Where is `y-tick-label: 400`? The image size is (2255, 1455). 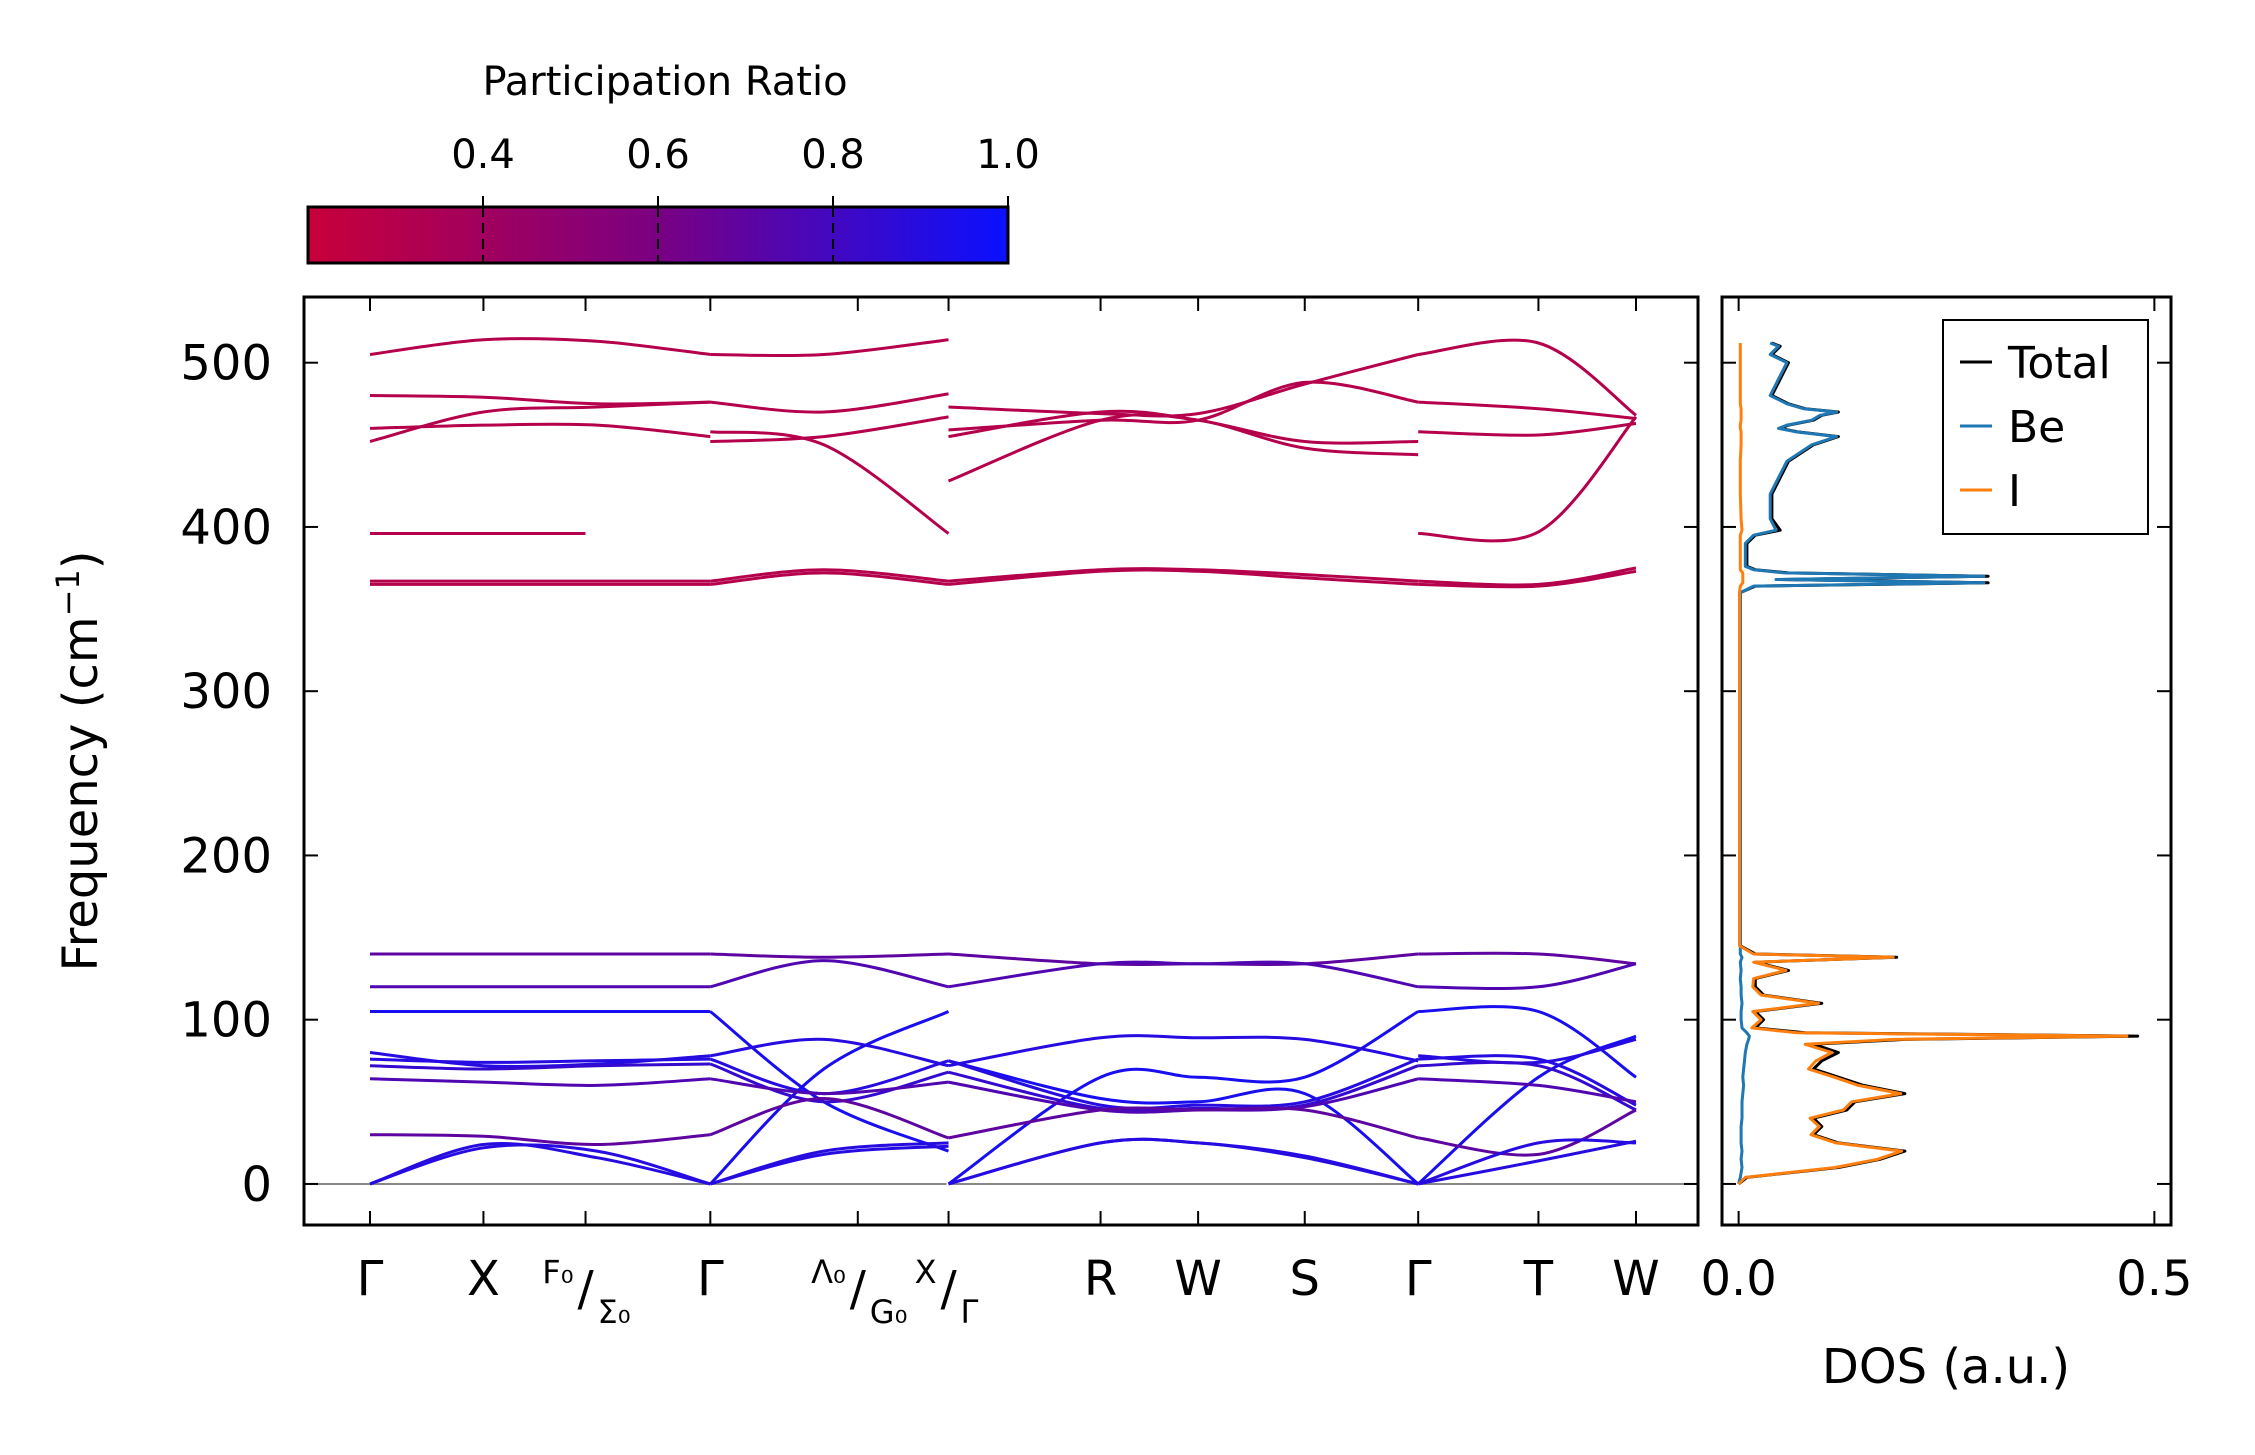
y-tick-label: 400 is located at coordinates (226, 528).